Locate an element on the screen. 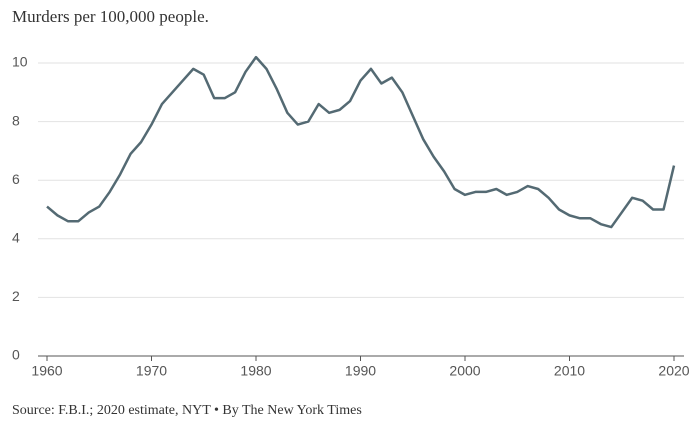 The height and width of the screenshot is (422, 692). y-tick-label: 8 is located at coordinates (16, 120).